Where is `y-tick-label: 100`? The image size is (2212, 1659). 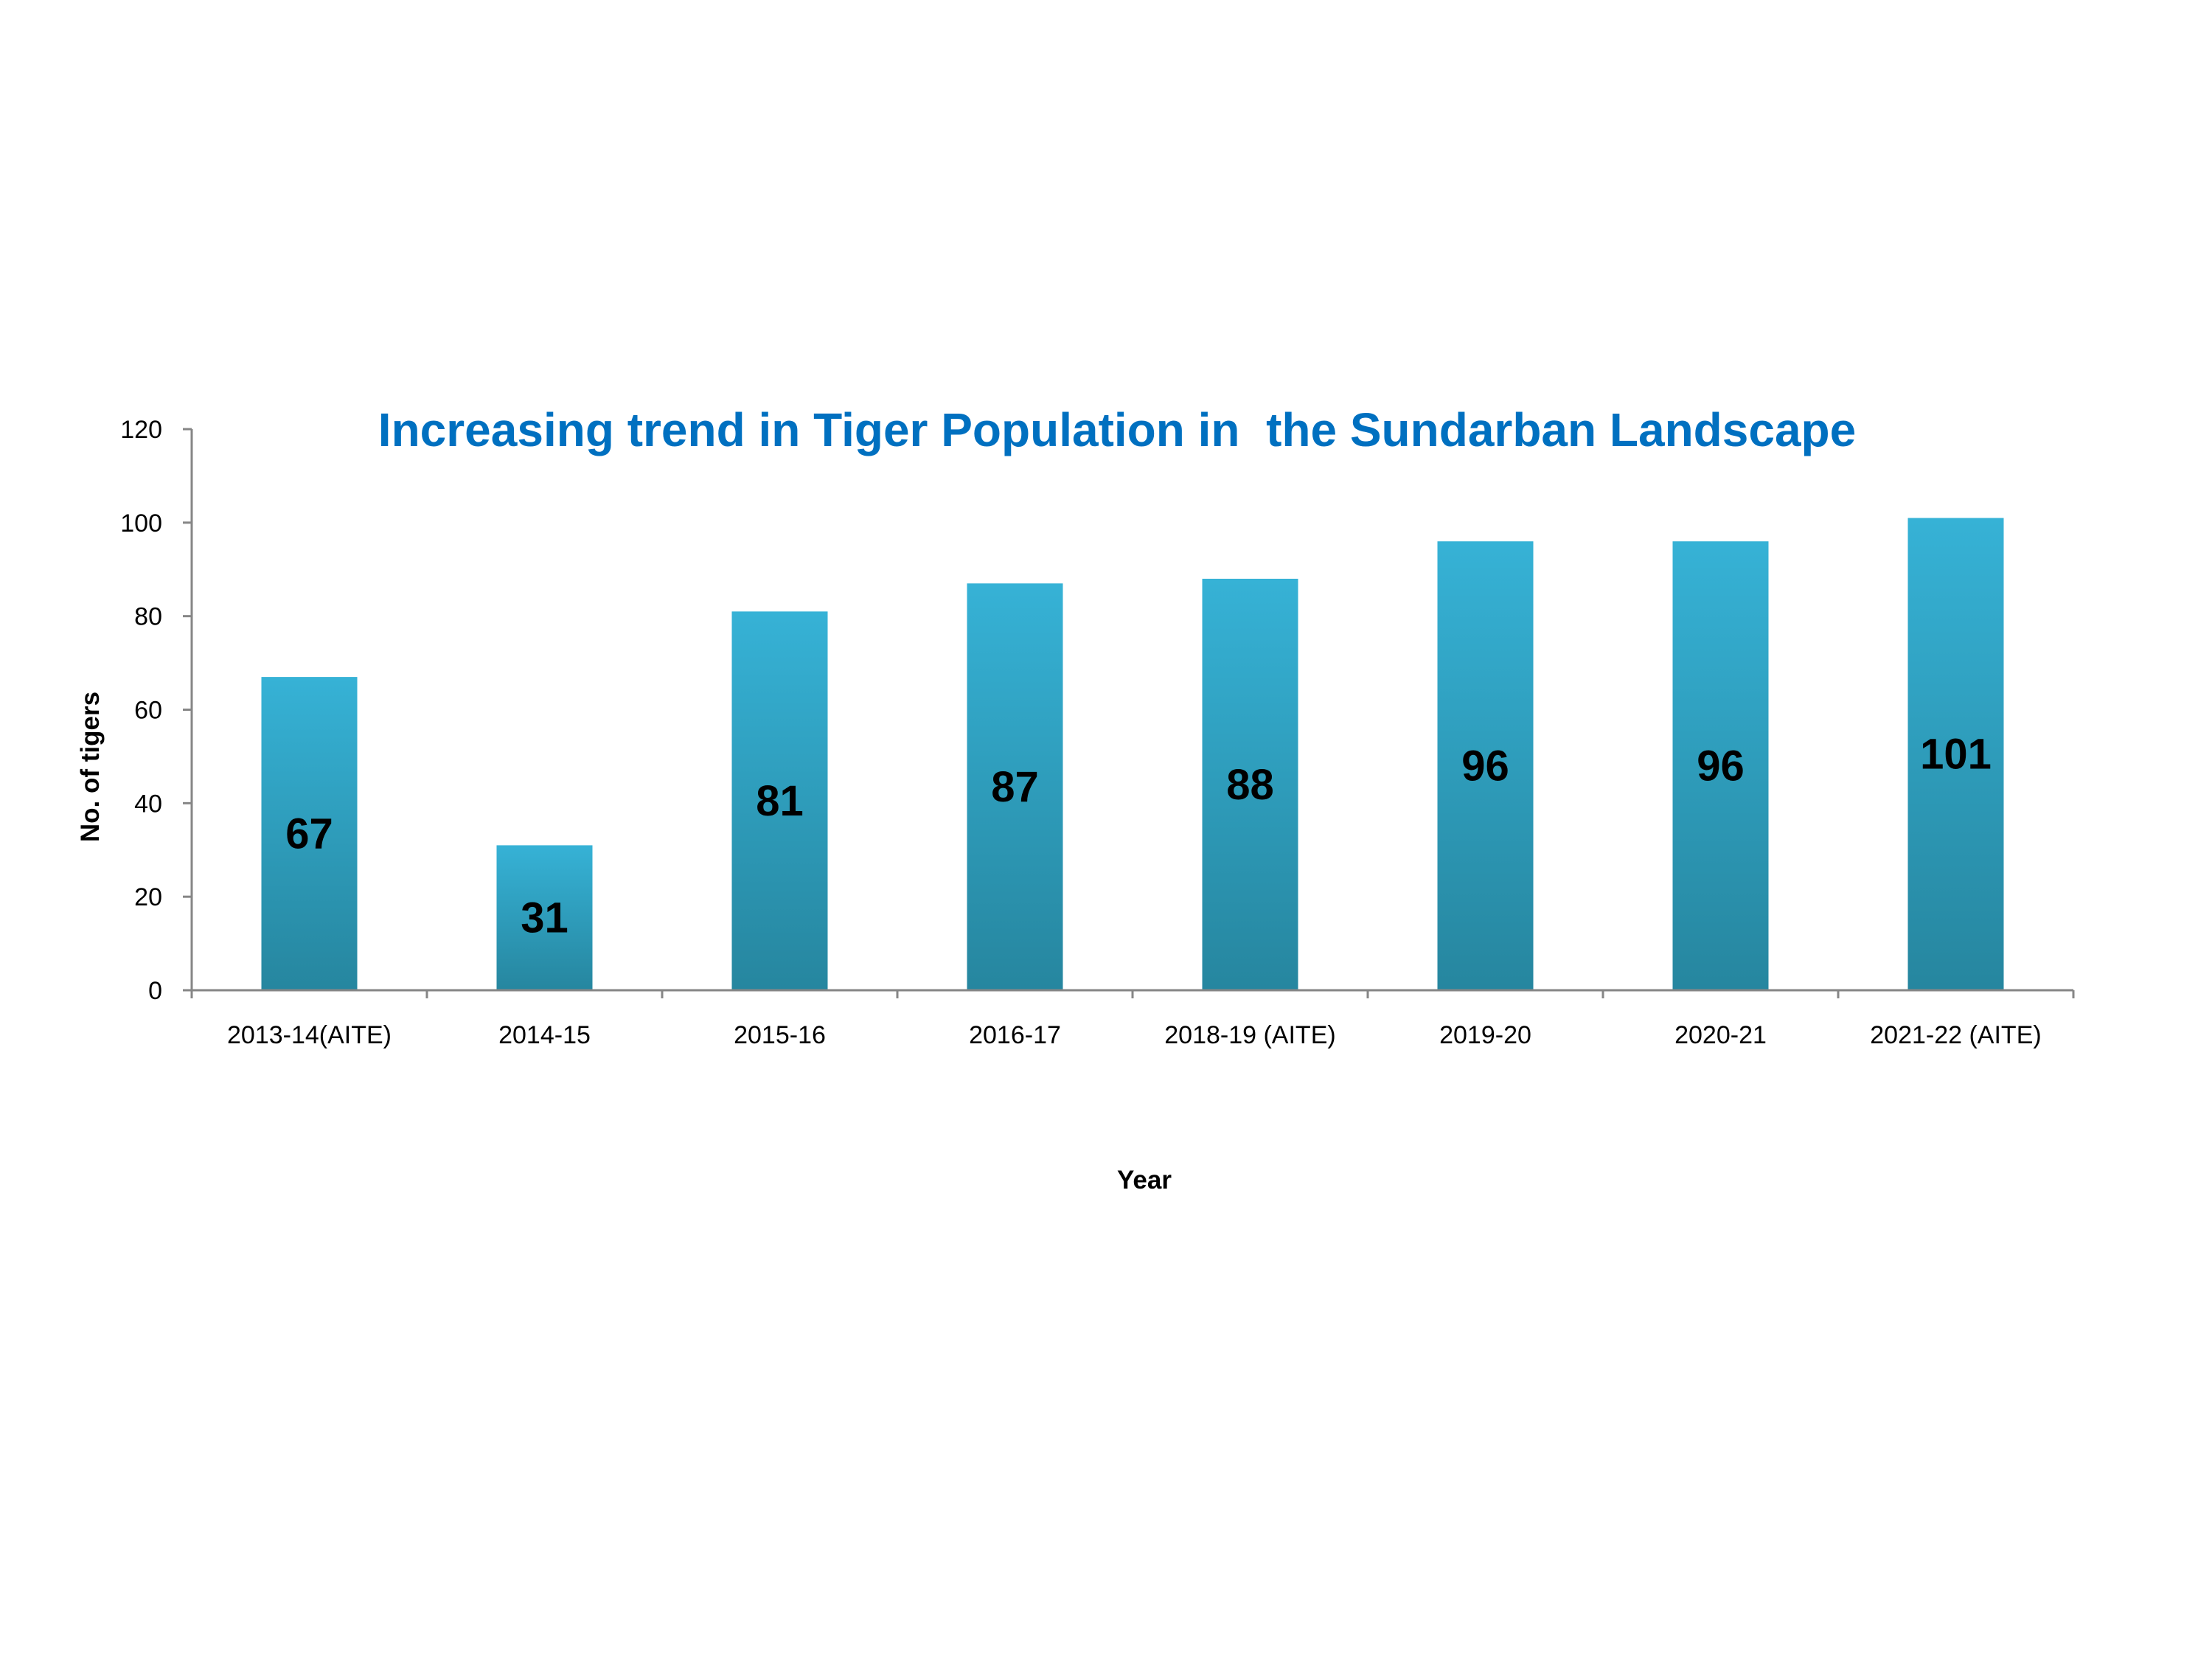
y-tick-label: 100 is located at coordinates (141, 523).